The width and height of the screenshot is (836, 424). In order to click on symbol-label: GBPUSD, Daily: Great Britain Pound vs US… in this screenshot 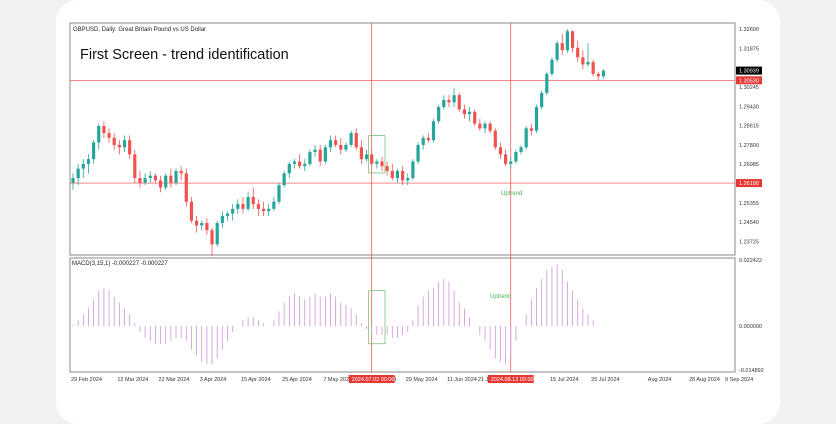, I will do `click(139, 30)`.